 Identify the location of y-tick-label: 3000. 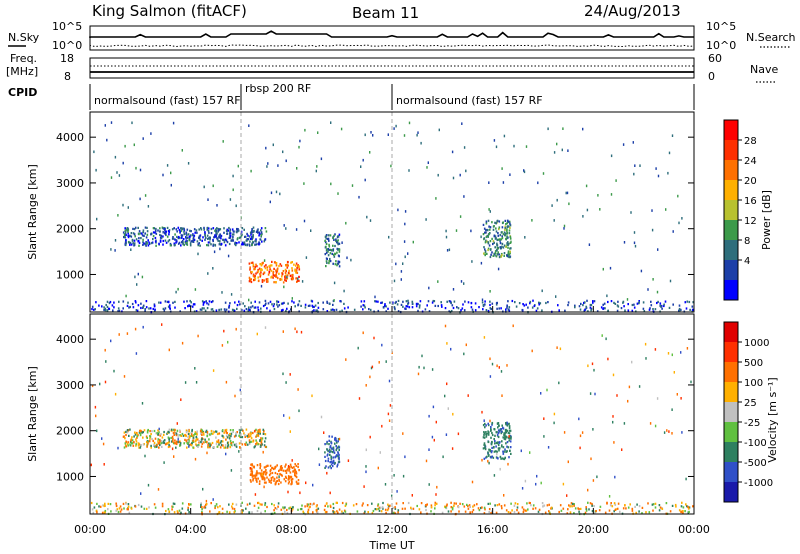
(70, 385).